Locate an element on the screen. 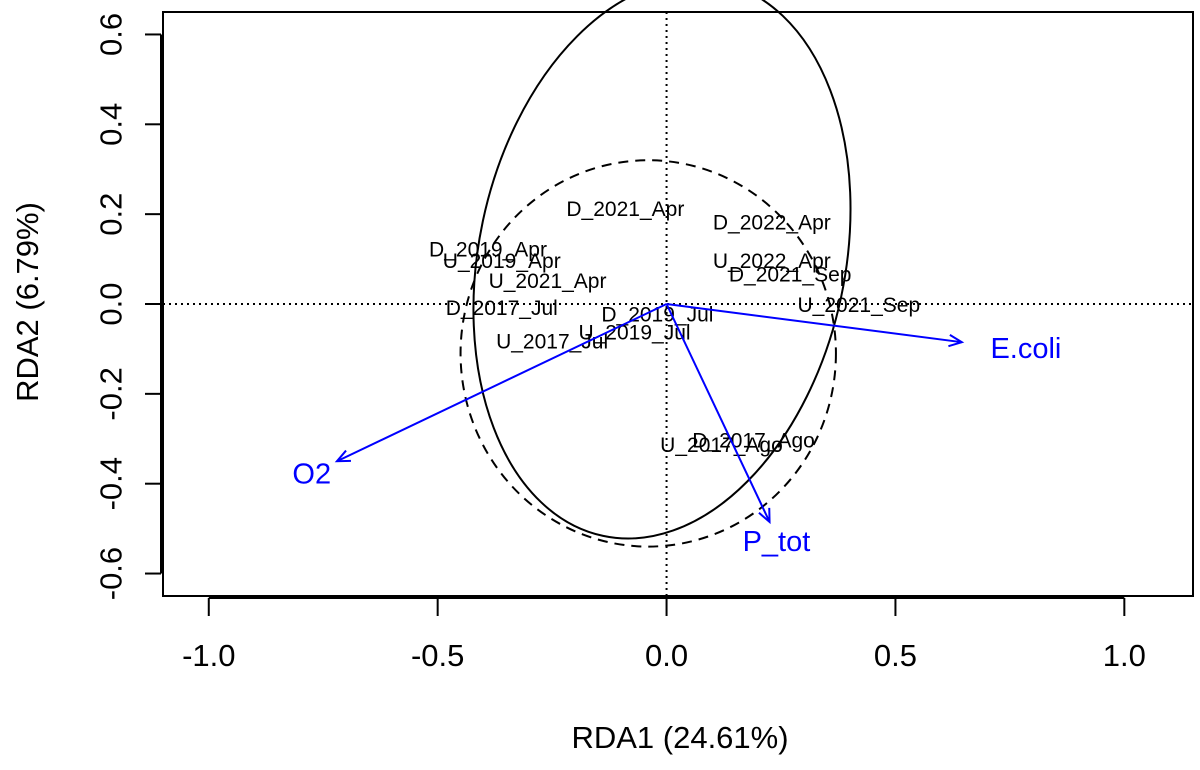  site-label: D_2017_Jul is located at coordinates (502, 308).